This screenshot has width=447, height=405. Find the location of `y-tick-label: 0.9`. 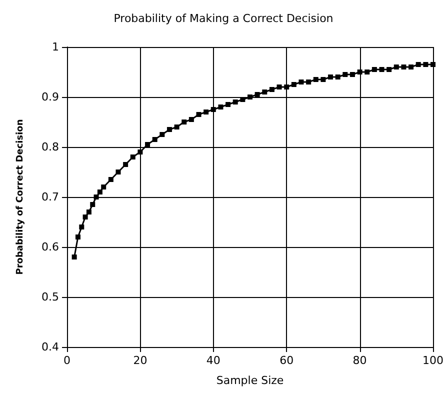

y-tick-label: 0.9 is located at coordinates (50, 97).